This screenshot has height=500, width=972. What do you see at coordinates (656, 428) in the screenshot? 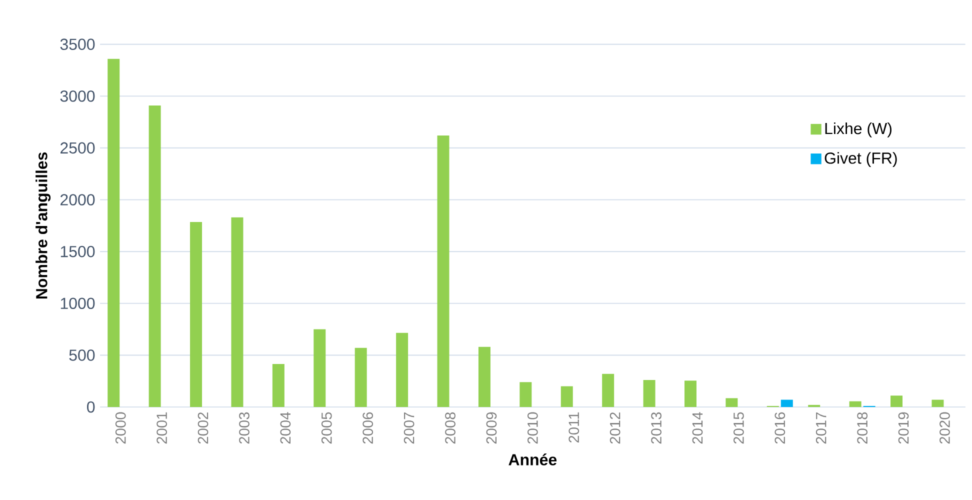
I see `x-tick-label: 2013` at bounding box center [656, 428].